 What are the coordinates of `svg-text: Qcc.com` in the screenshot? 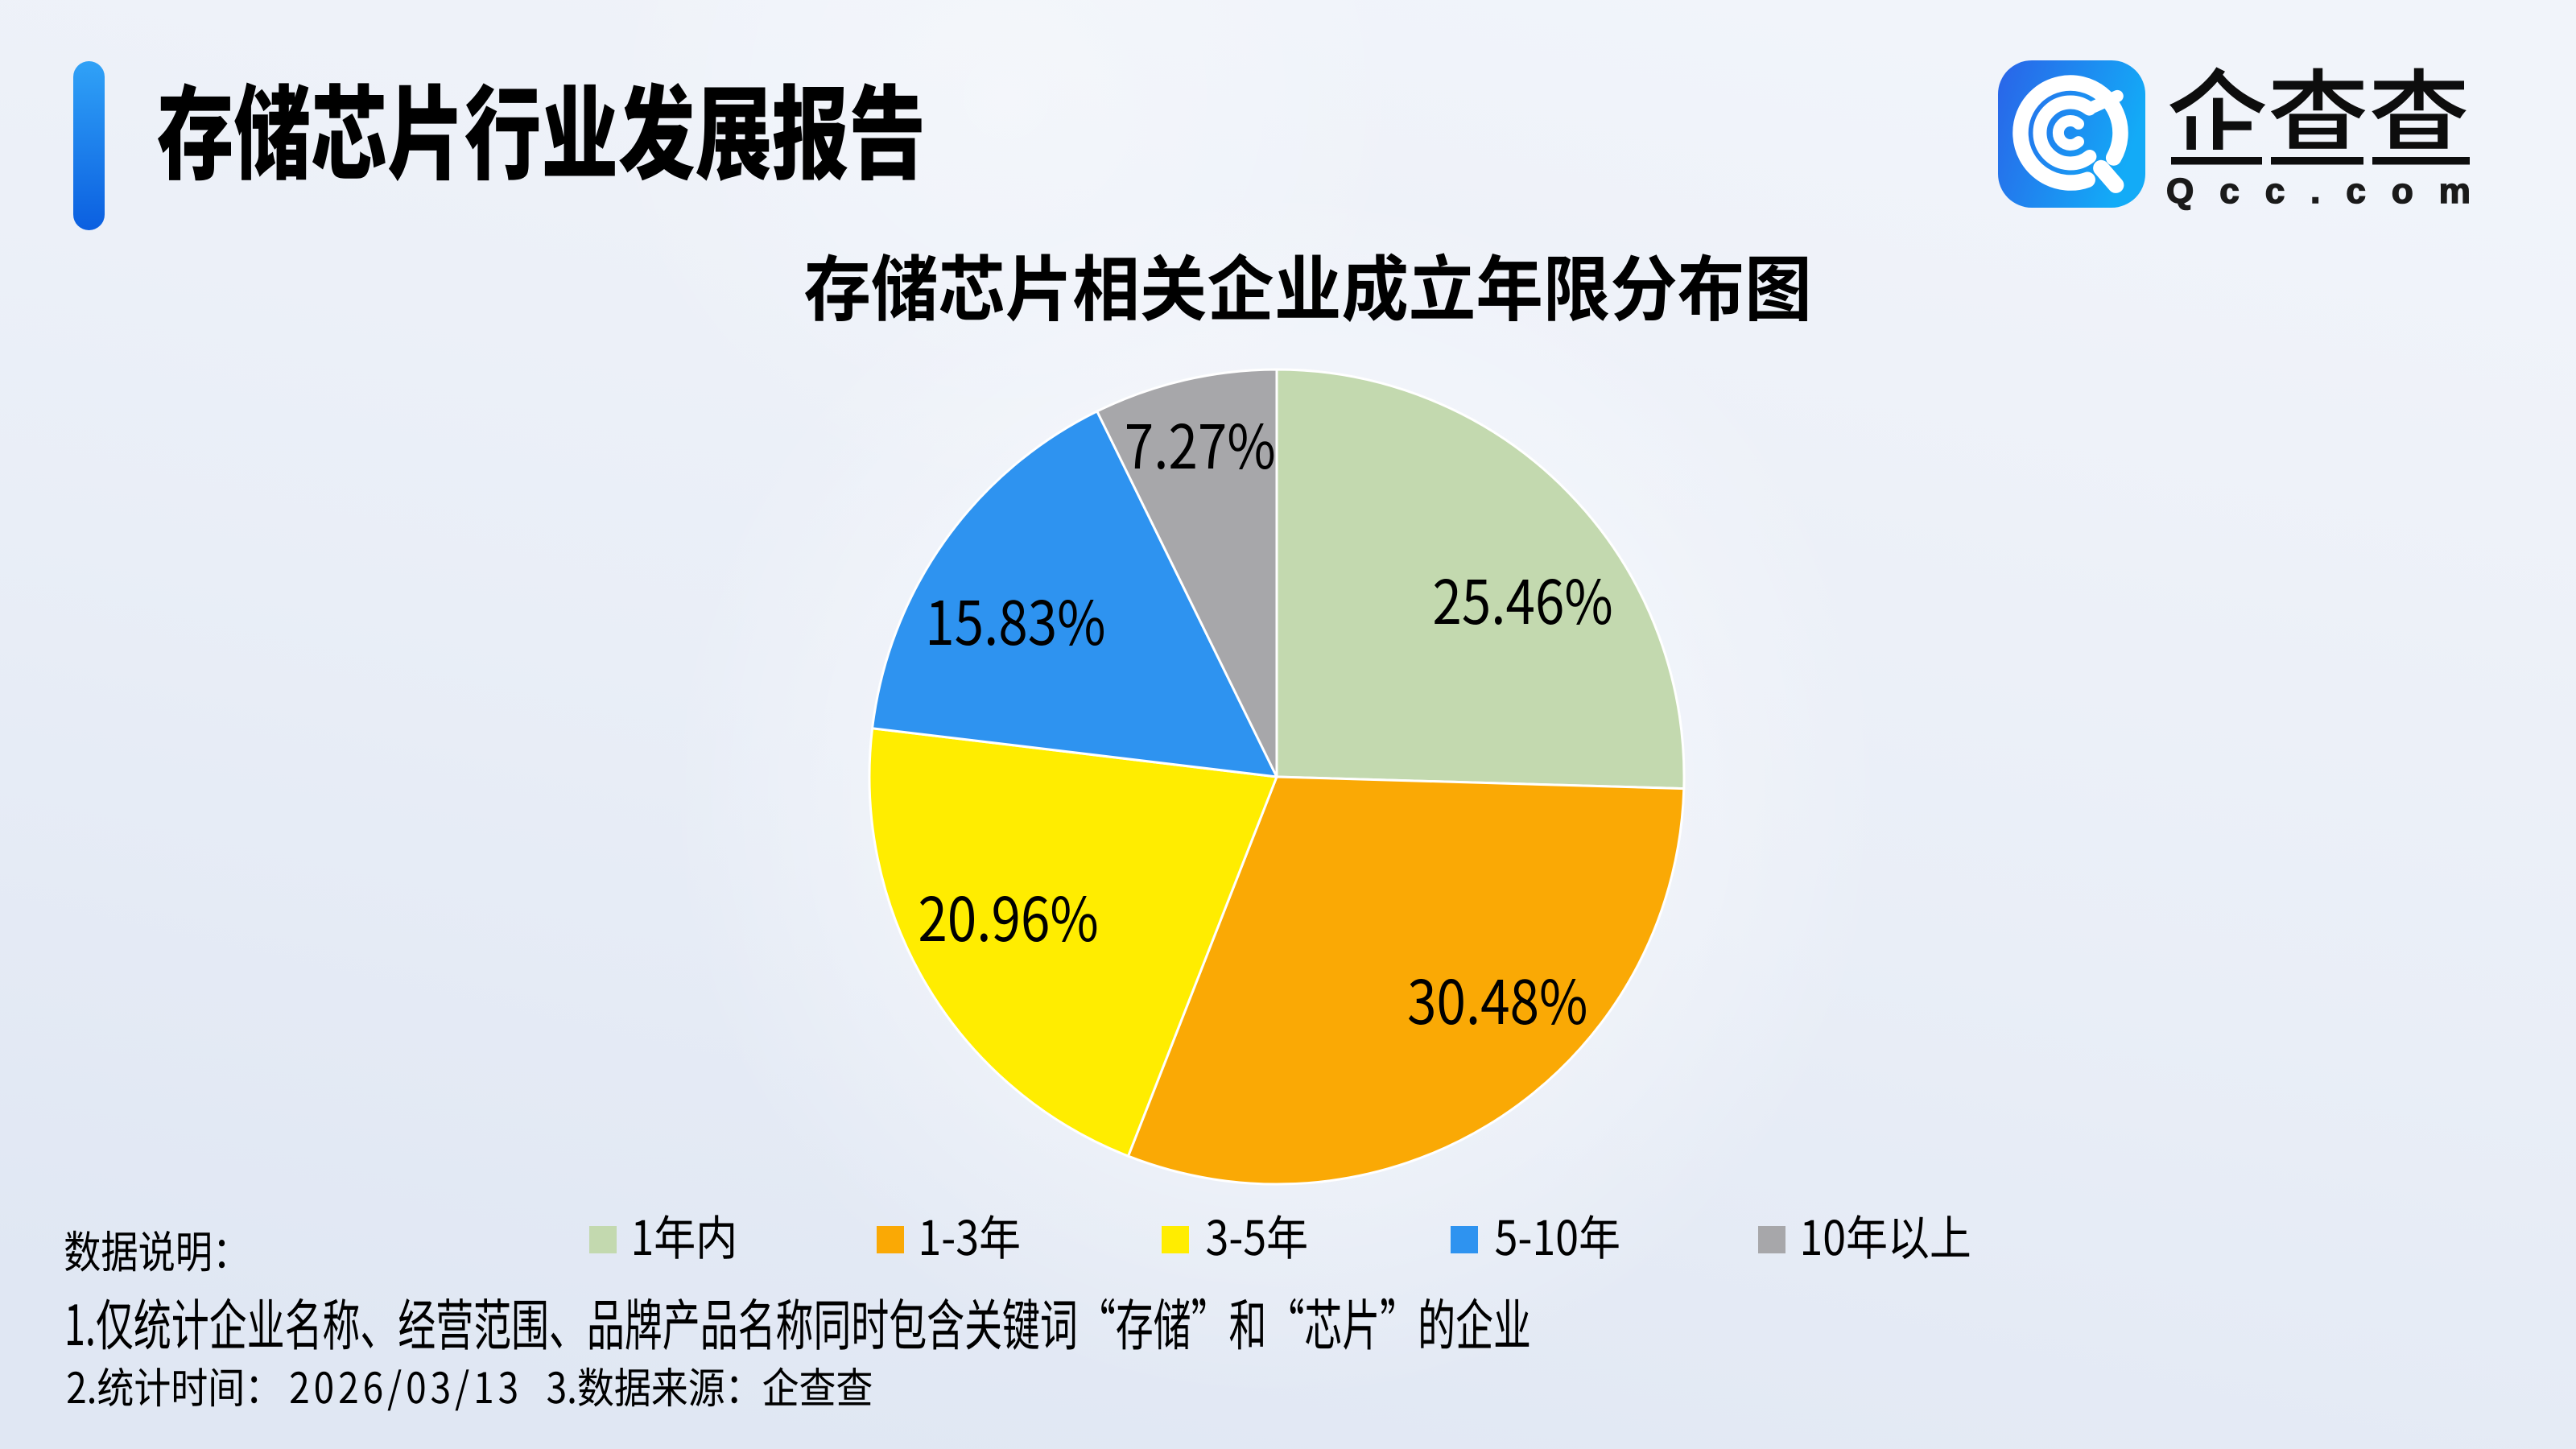 It's located at (2331, 191).